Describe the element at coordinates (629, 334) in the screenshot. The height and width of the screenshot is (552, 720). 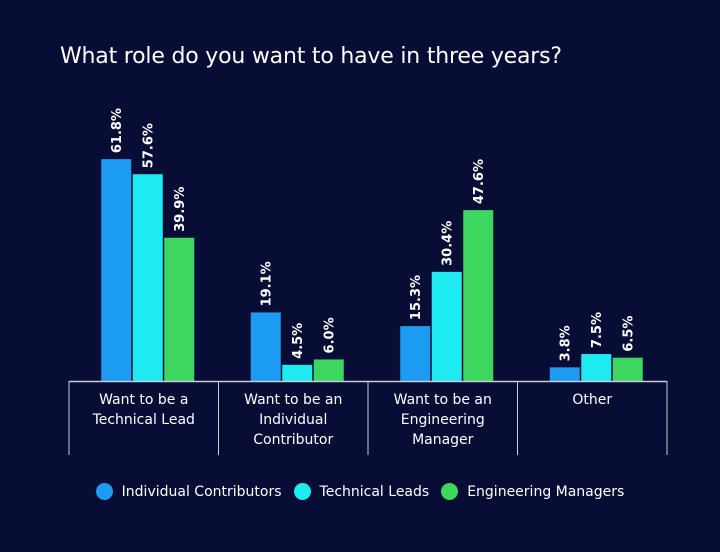
I see `data-label: 6.5%` at that location.